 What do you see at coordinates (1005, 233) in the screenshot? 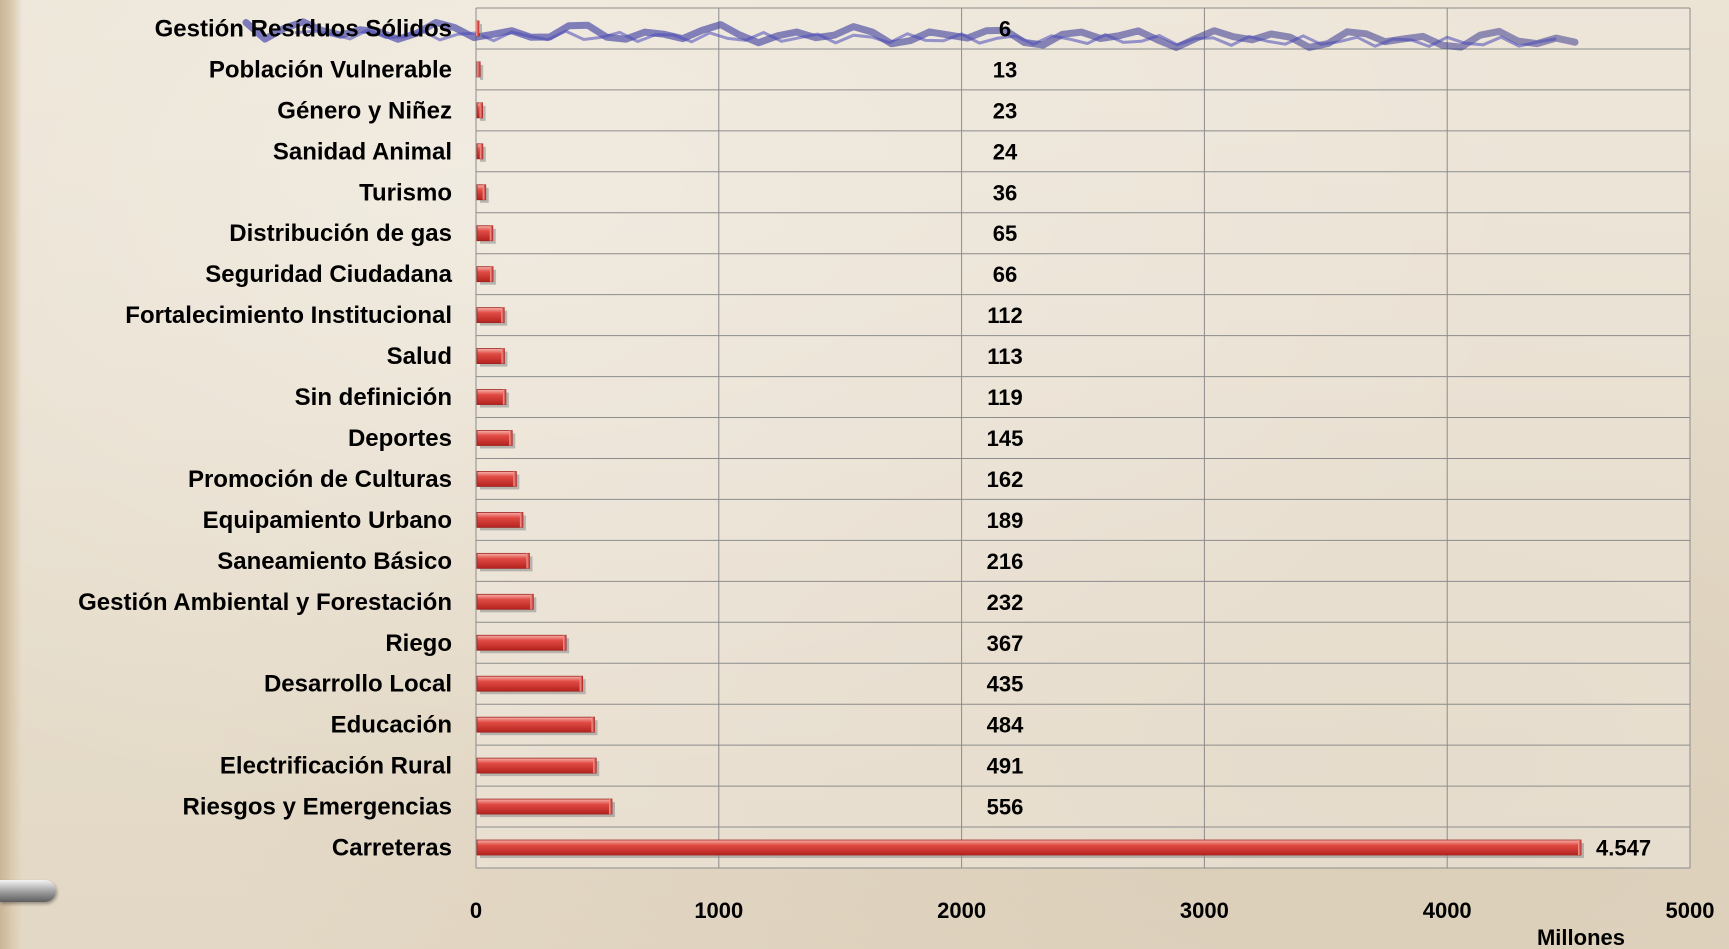
I see `value-label: 65` at bounding box center [1005, 233].